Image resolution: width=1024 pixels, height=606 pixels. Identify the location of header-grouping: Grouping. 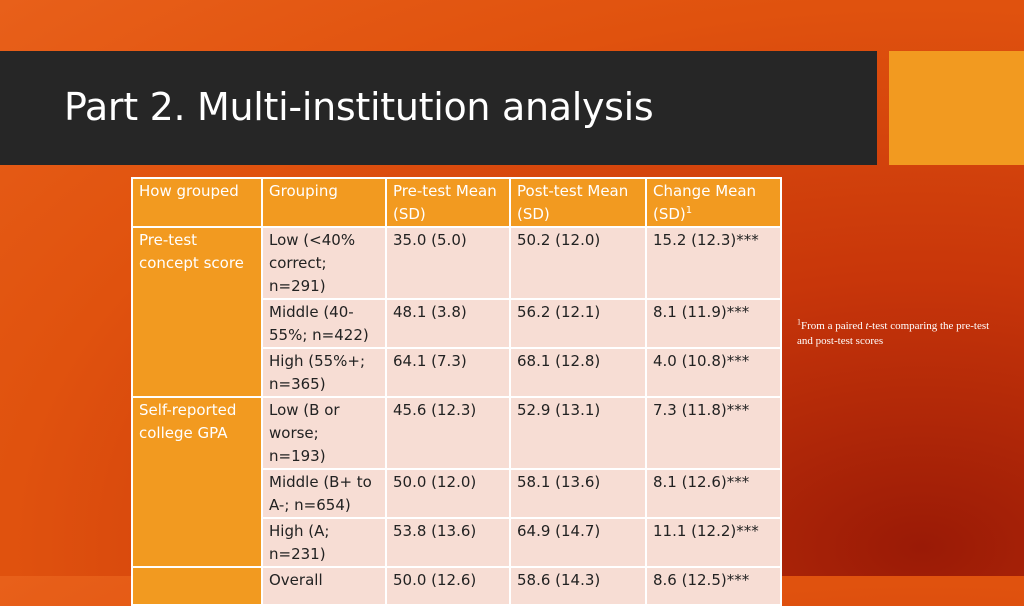
(324, 202).